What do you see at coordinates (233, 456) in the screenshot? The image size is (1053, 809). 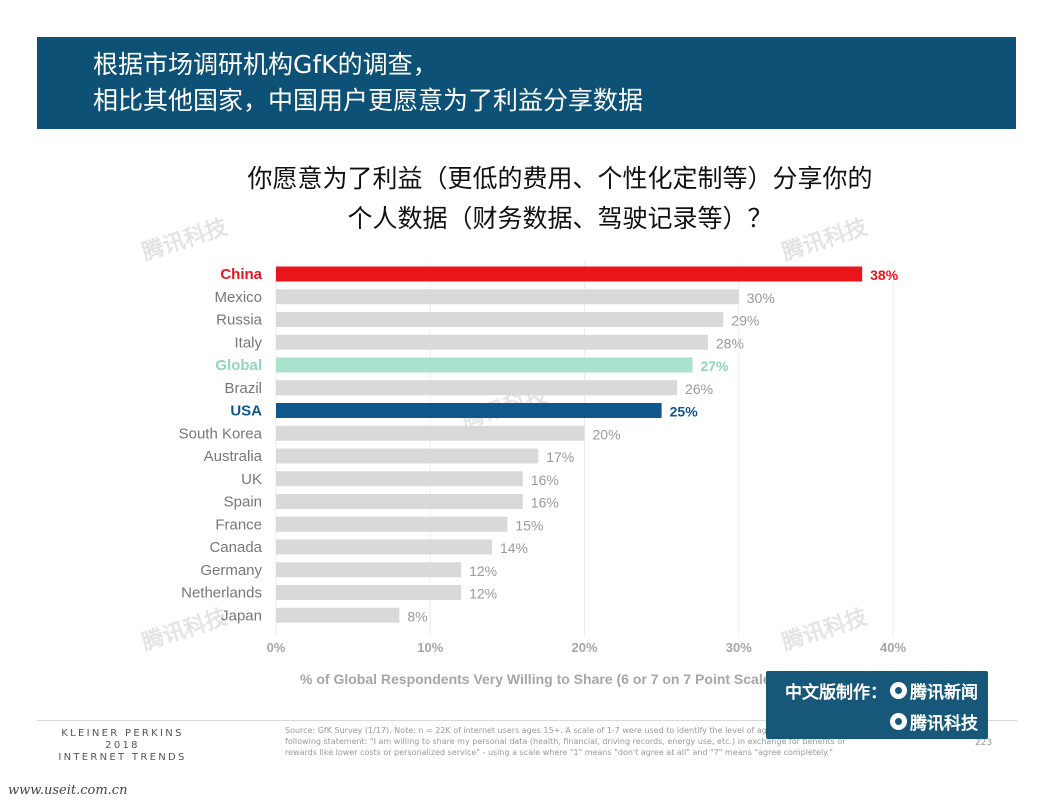 I see `category-label: Australia` at bounding box center [233, 456].